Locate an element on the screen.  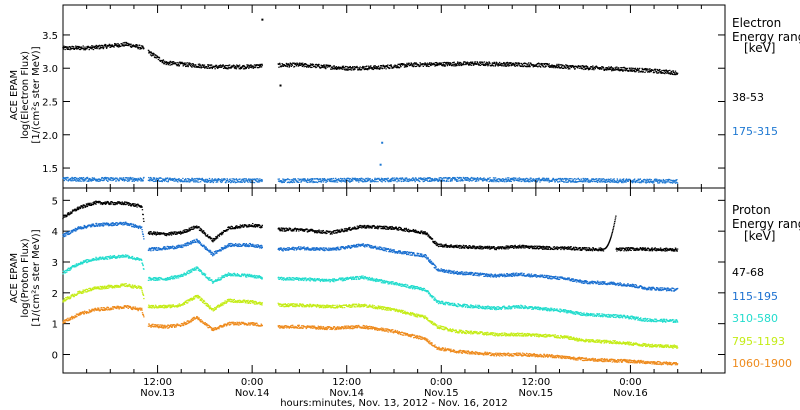
electron-outlier-point is located at coordinates (380, 164).